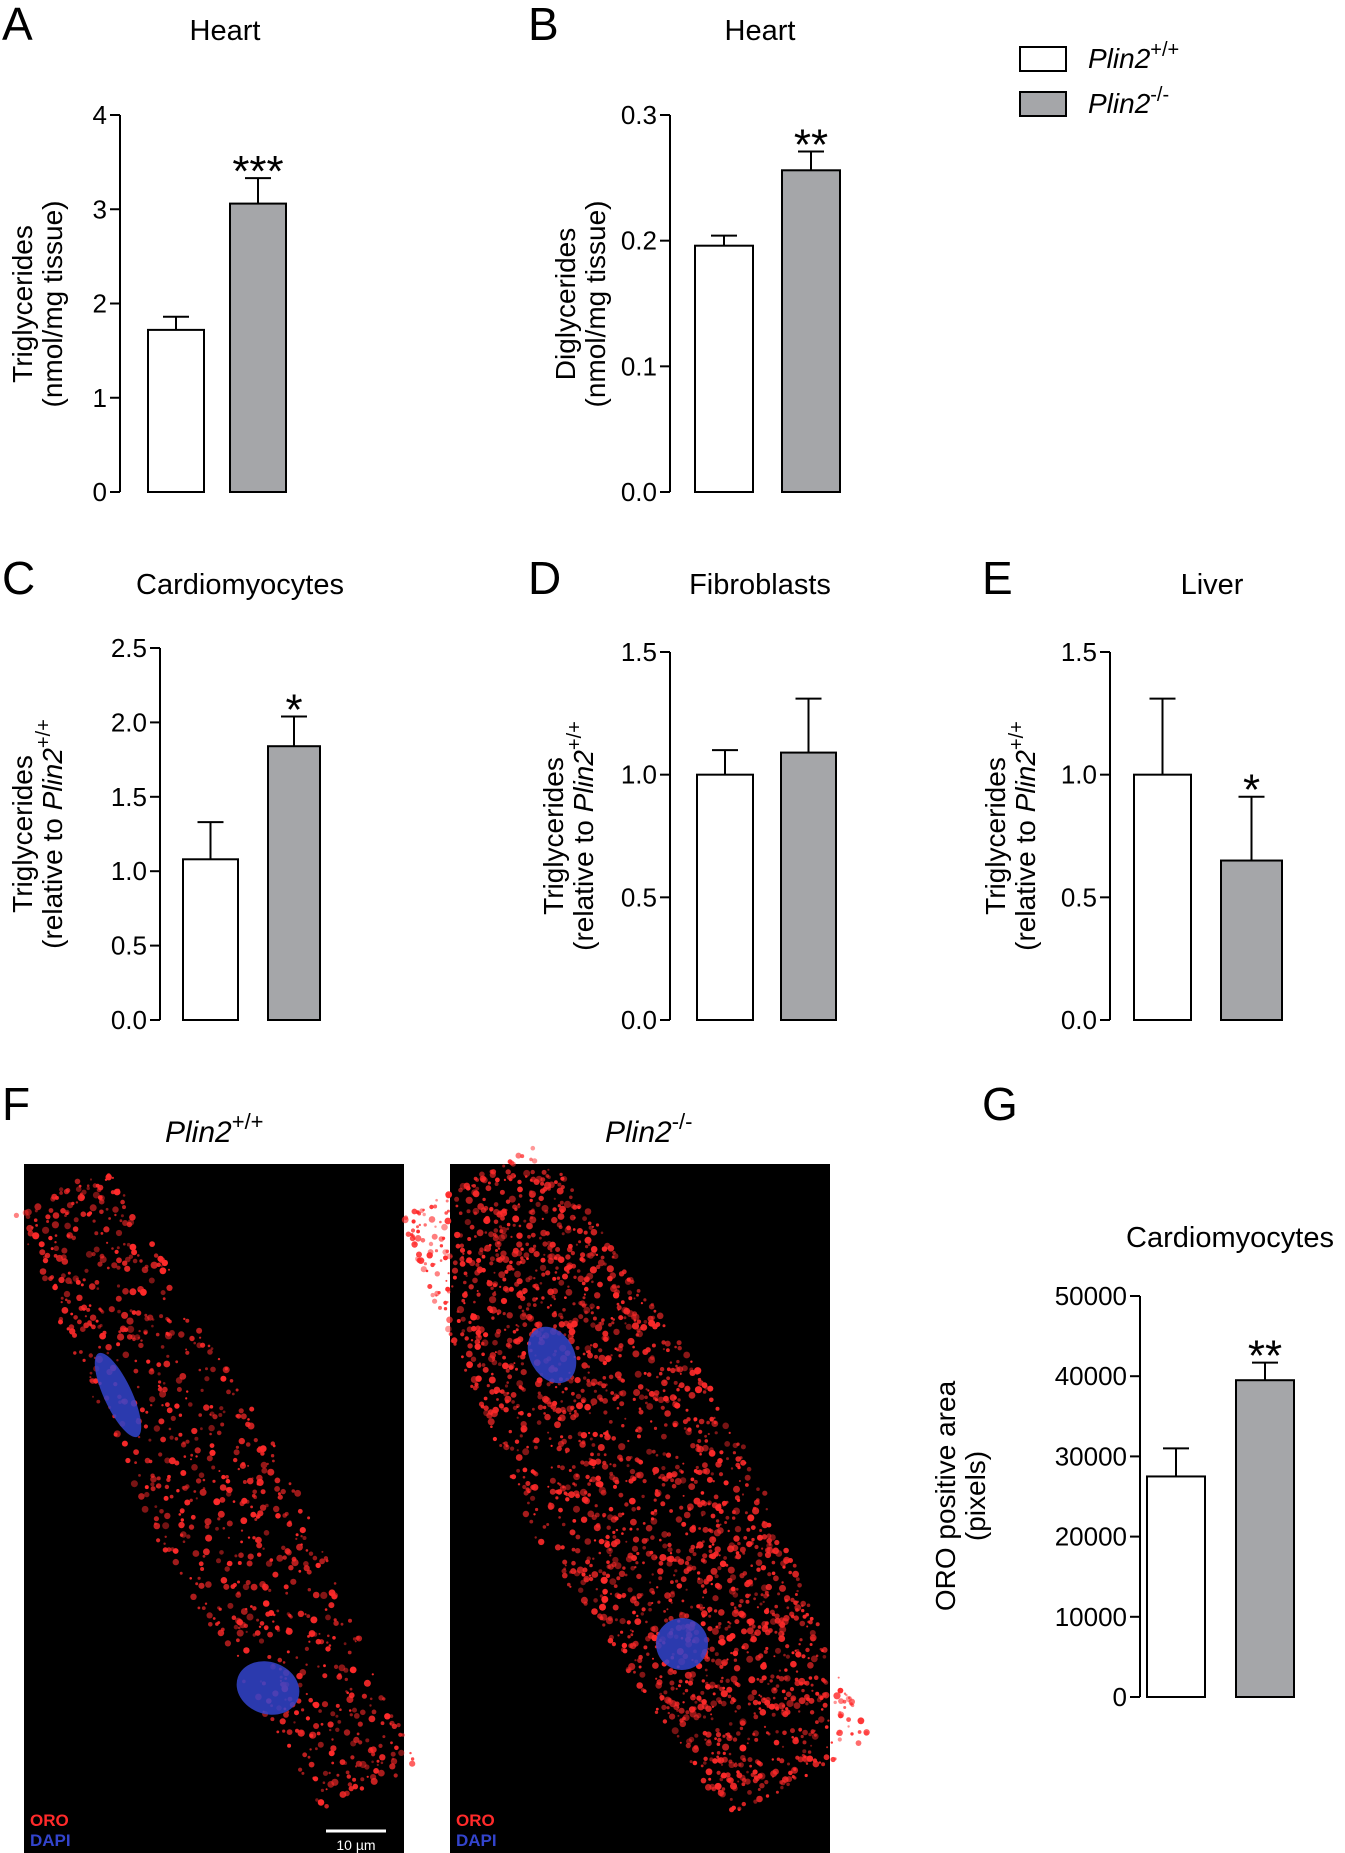 Image resolution: width=1345 pixels, height=1853 pixels. What do you see at coordinates (945, 1495) in the screenshot?
I see `y-axis-label-g: ORO positive area` at bounding box center [945, 1495].